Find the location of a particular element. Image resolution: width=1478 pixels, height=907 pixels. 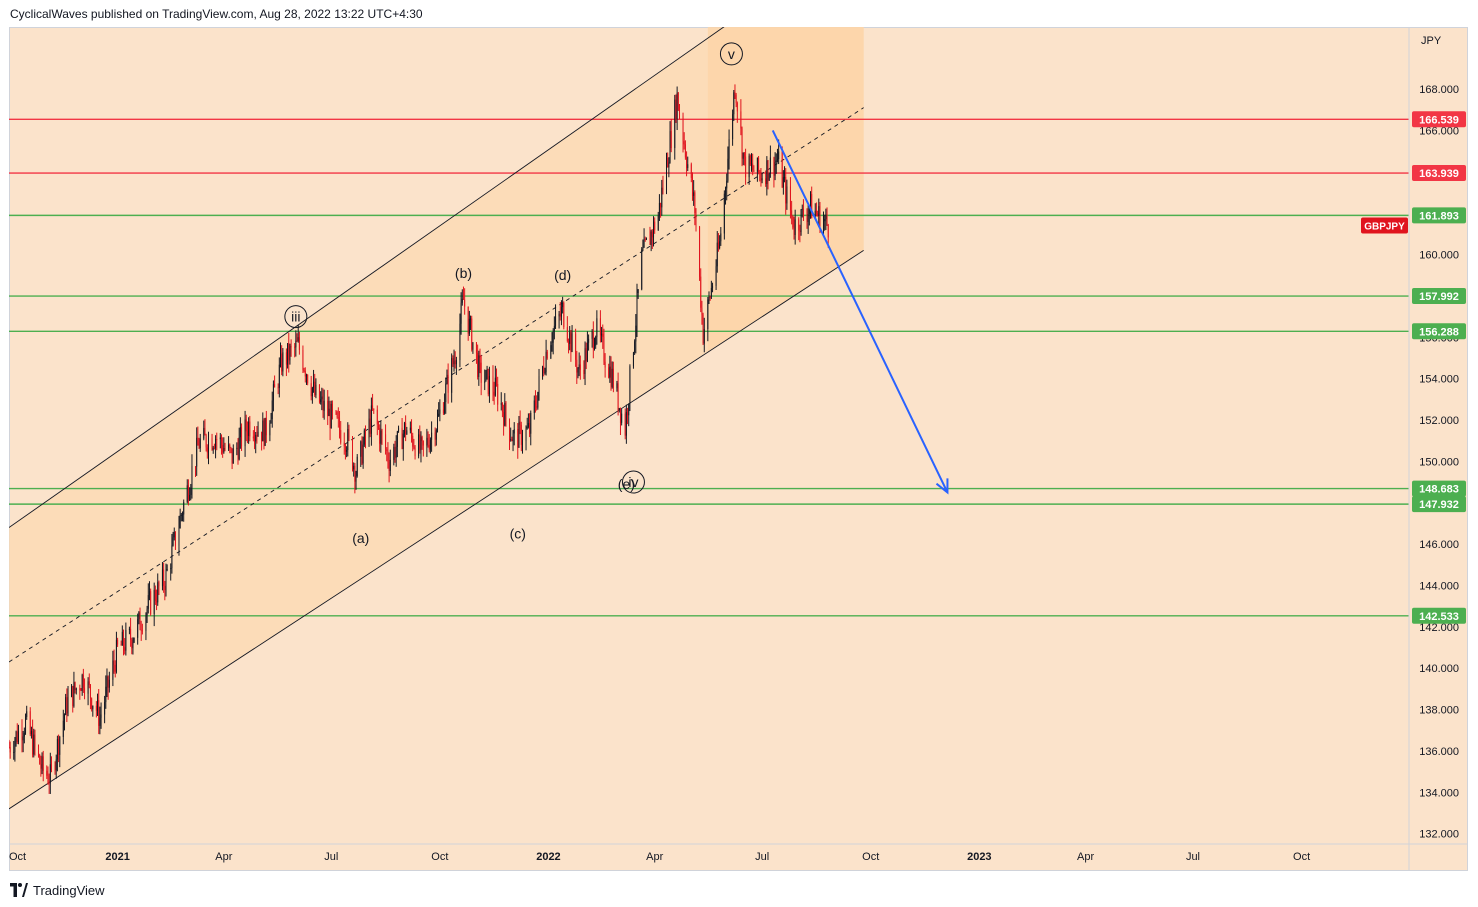

footer-branding: TradingView is located at coordinates (57, 890).